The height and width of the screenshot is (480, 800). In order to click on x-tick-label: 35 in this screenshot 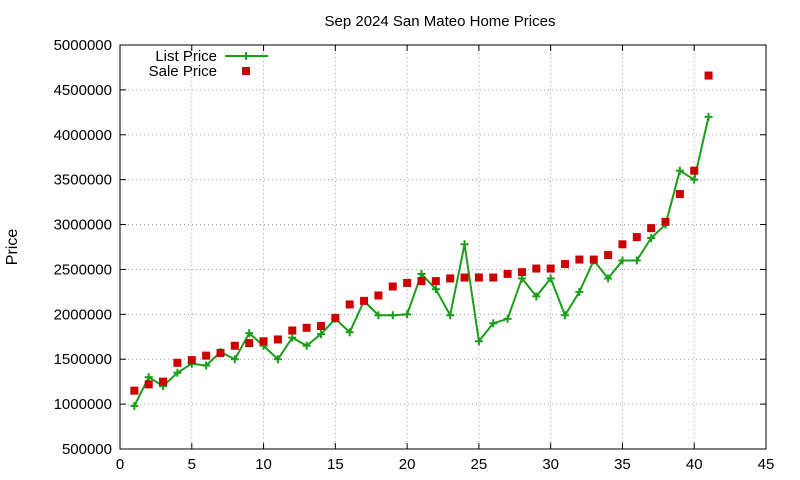, I will do `click(622, 464)`.